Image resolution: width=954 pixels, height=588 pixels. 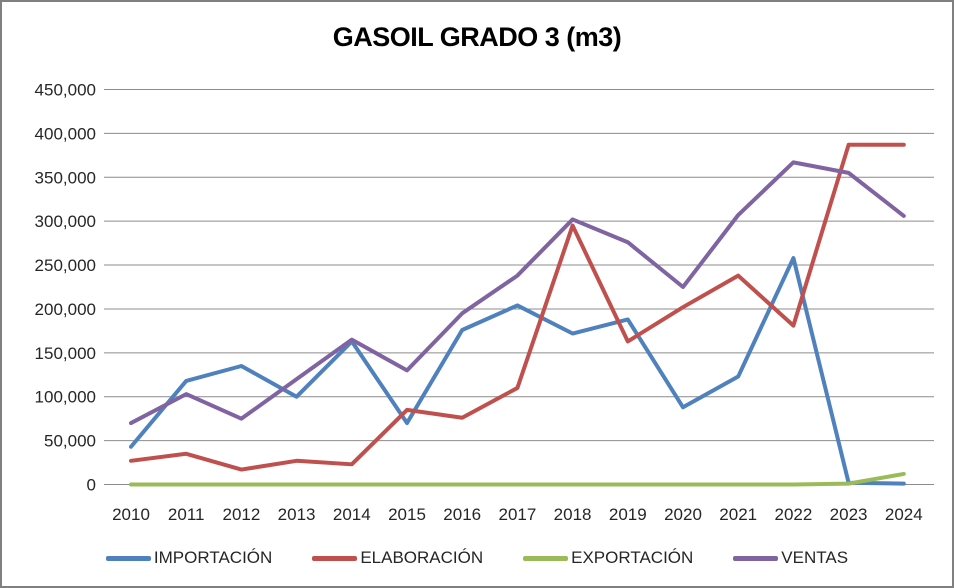 What do you see at coordinates (65, 221) in the screenshot?
I see `y-axis-tick-label: 300,000` at bounding box center [65, 221].